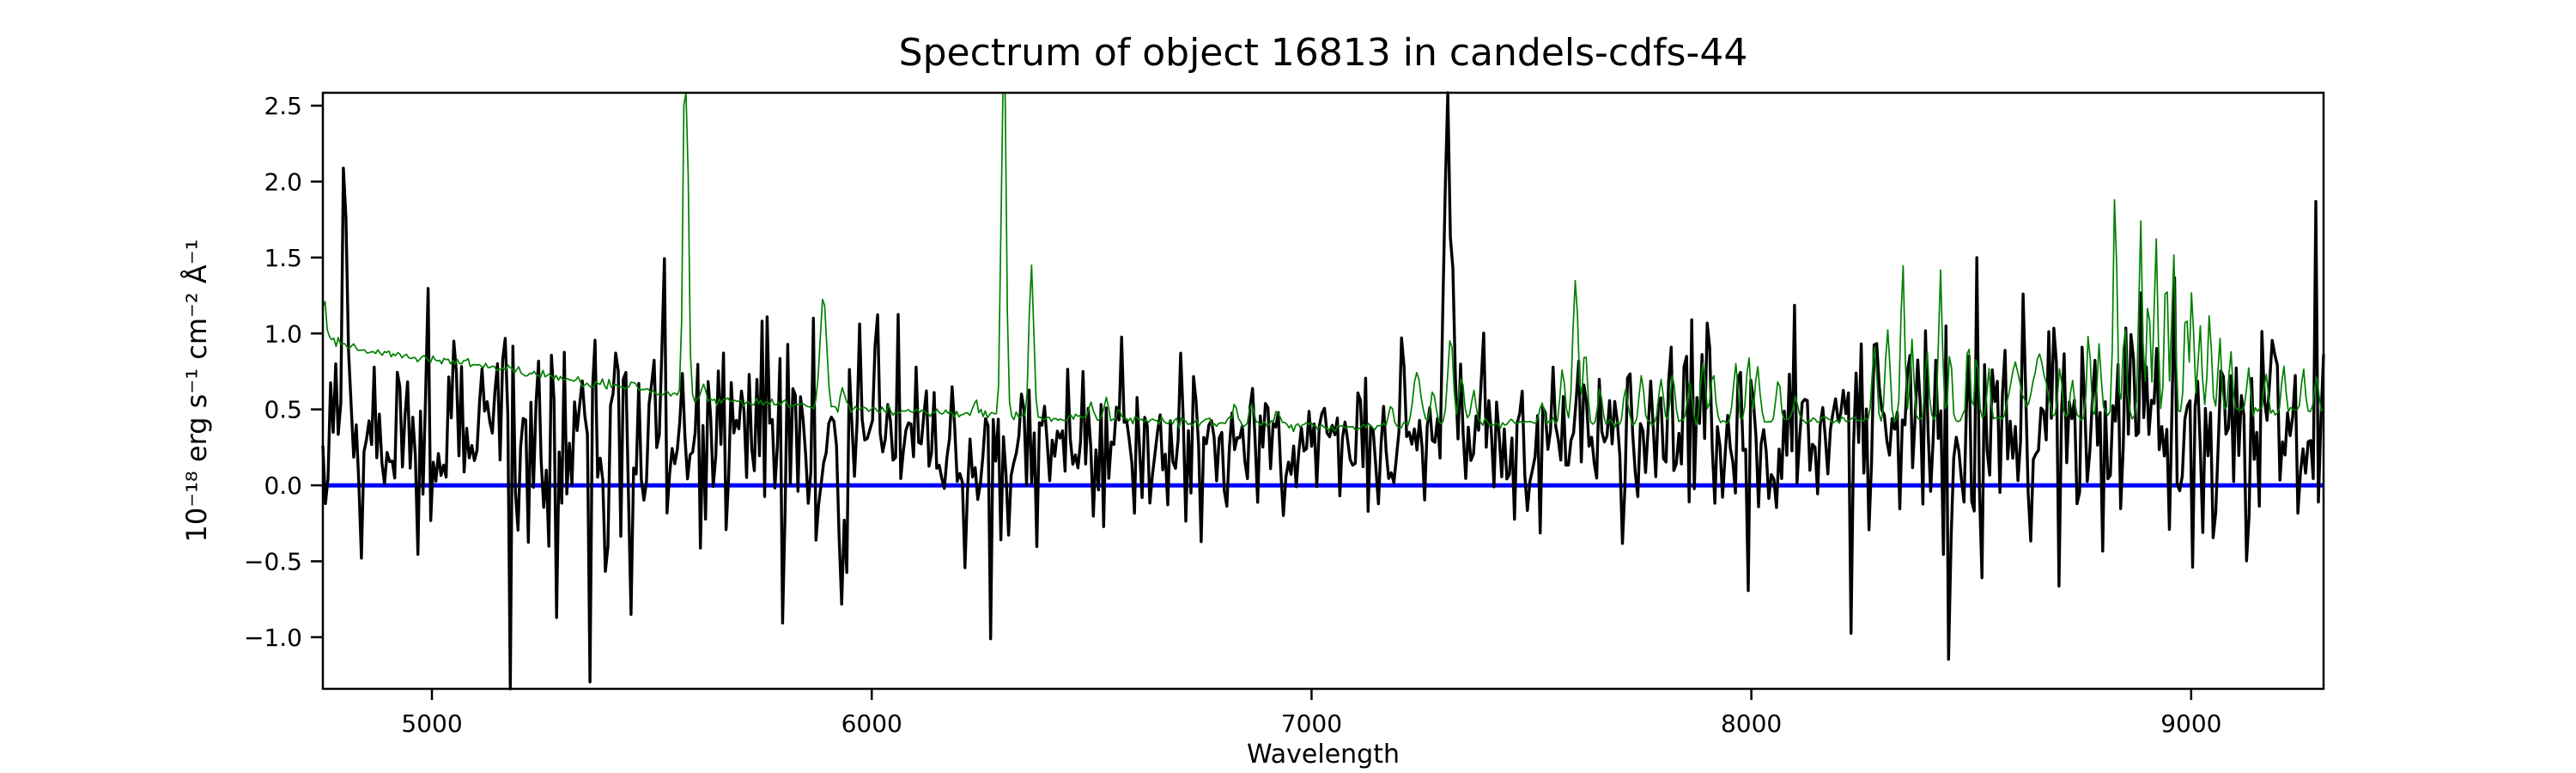  I want to click on x-tick-label: 7000, so click(1312, 723).